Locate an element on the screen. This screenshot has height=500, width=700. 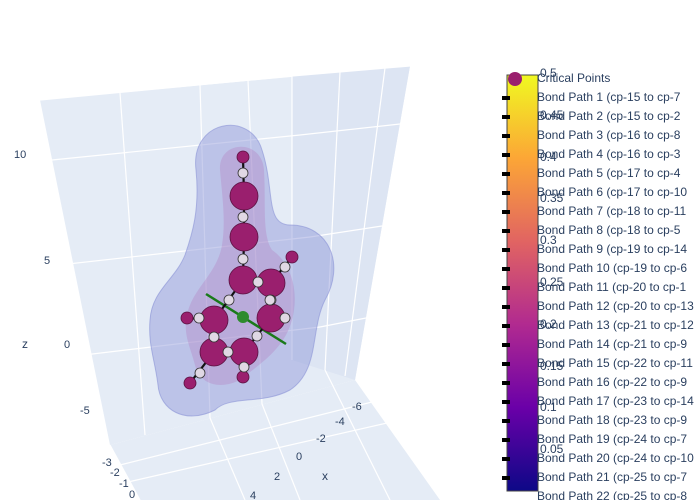
legend-label: Bond Path 7 (cp-18 to cp-11 is located at coordinates (612, 211).